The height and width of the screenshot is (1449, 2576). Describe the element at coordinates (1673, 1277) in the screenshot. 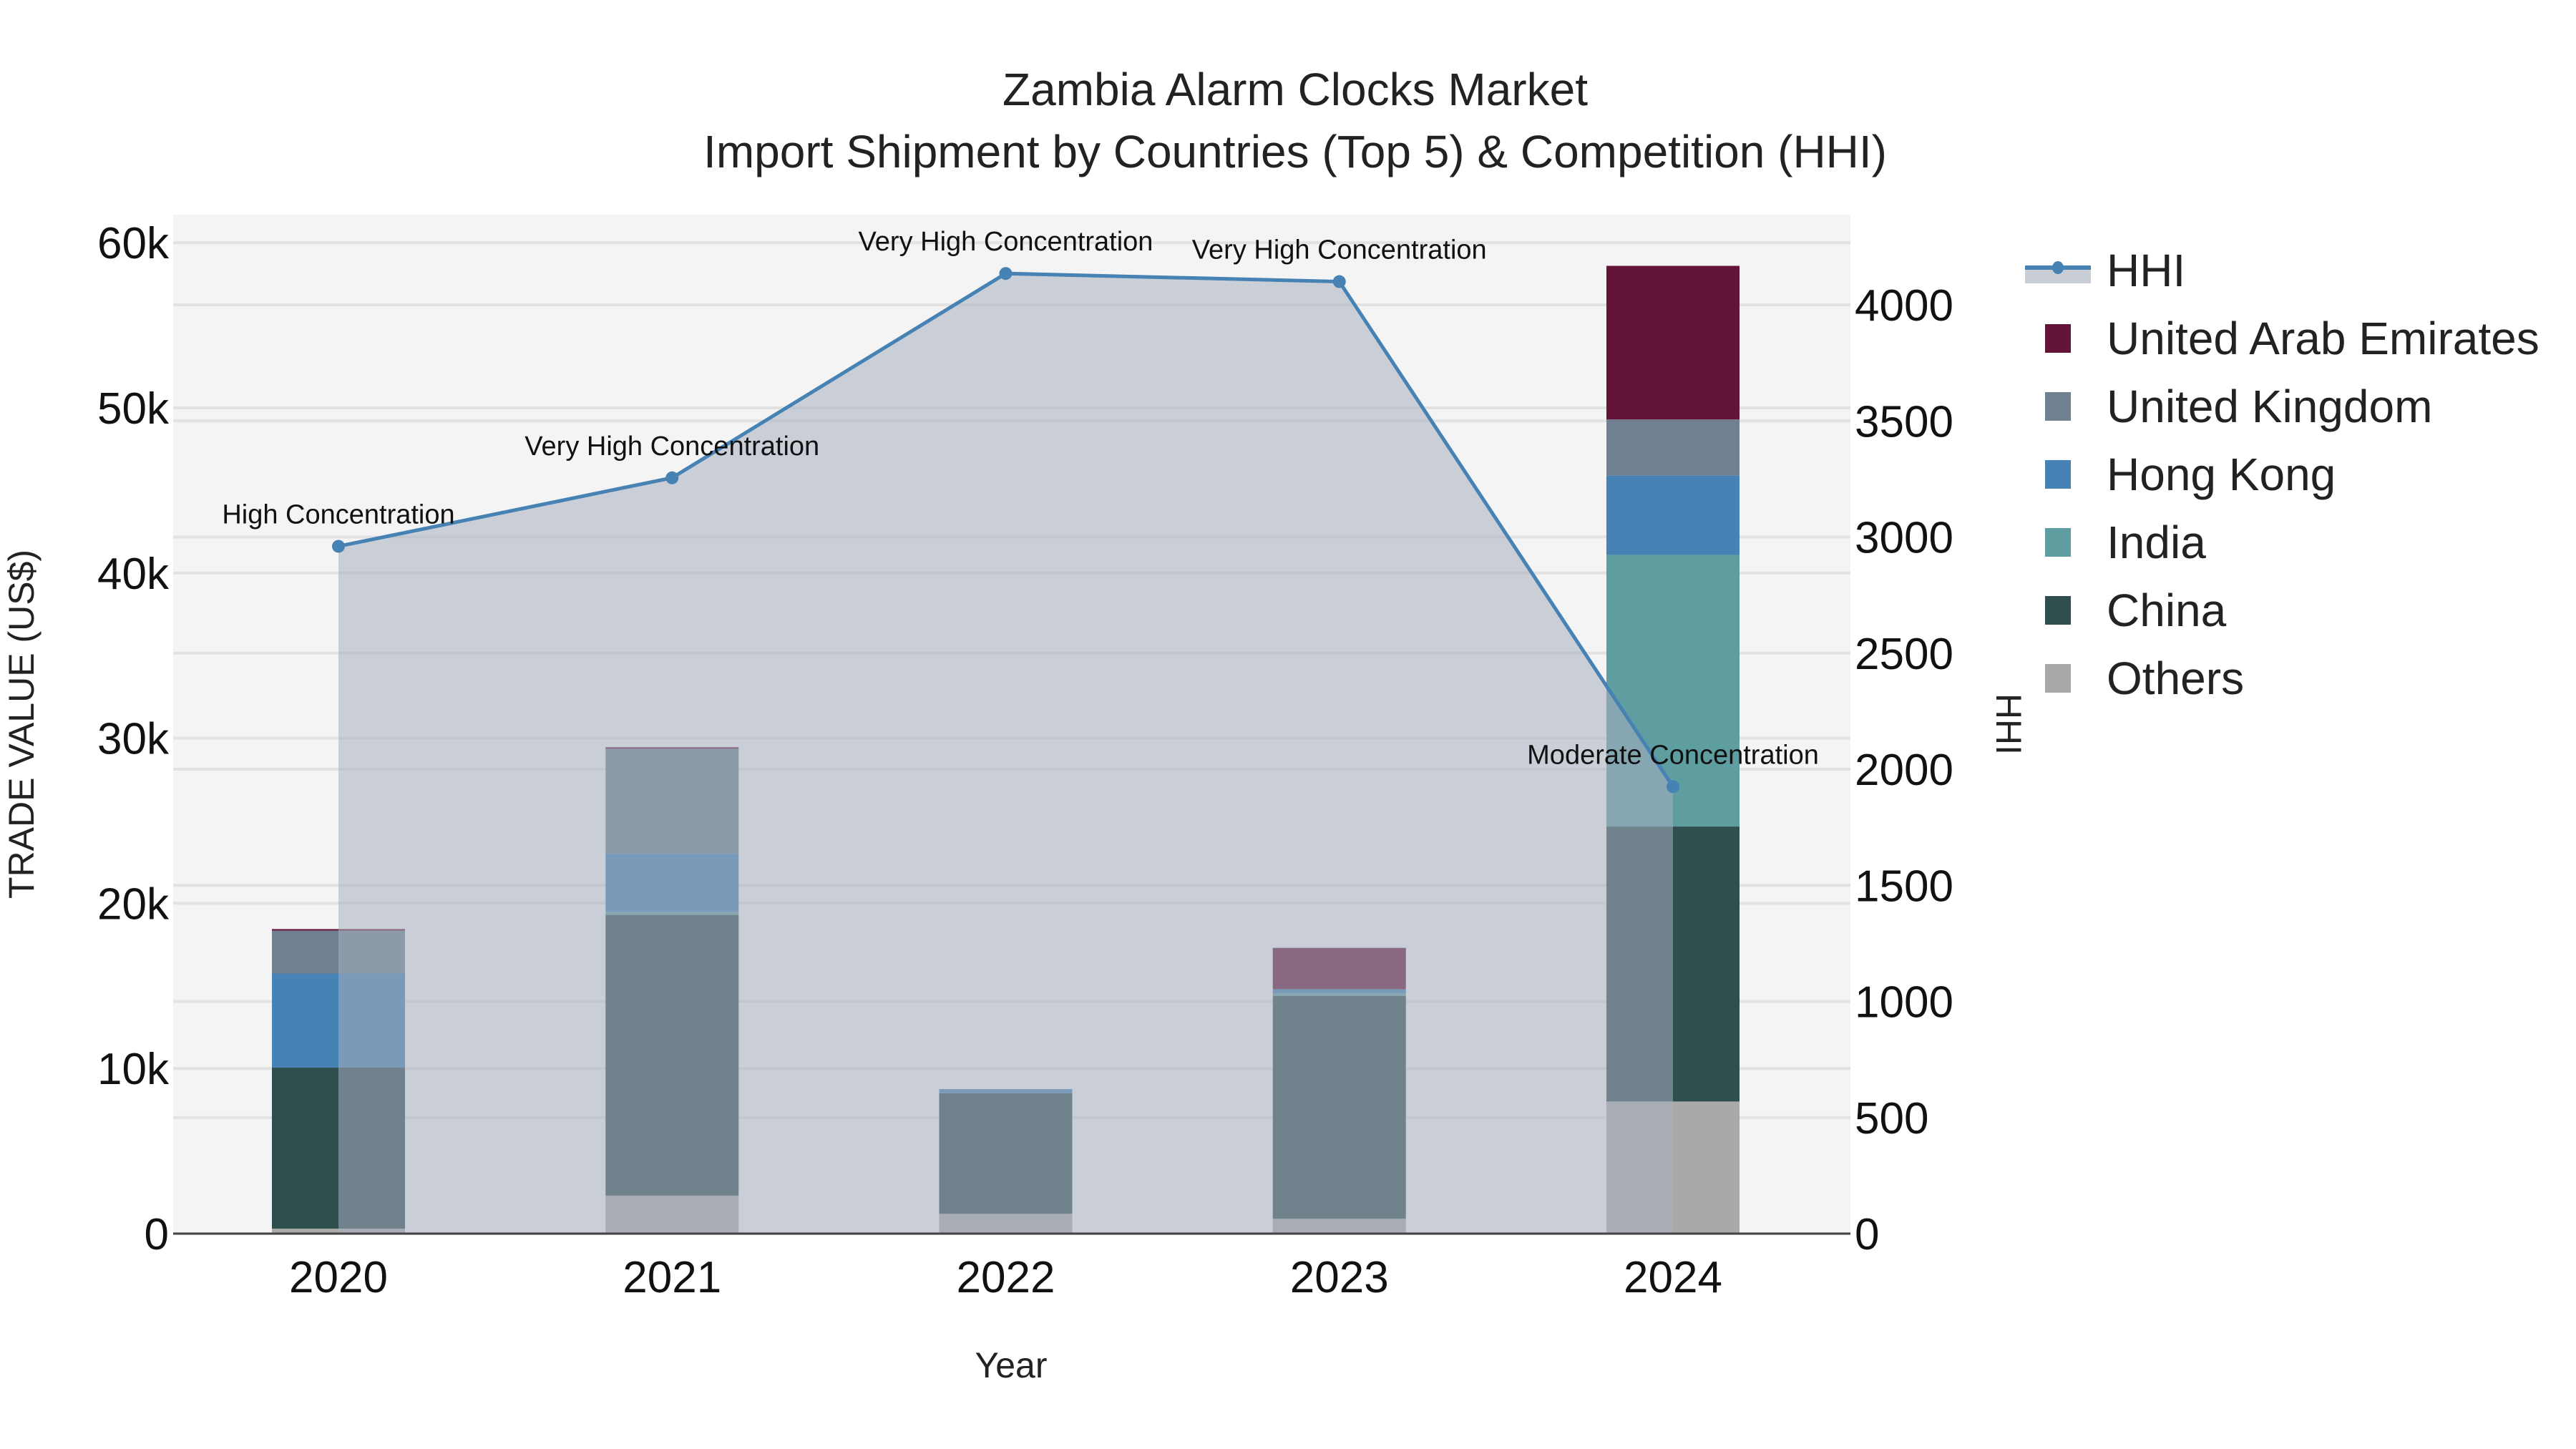

I see `x-tick-label: 2024` at that location.